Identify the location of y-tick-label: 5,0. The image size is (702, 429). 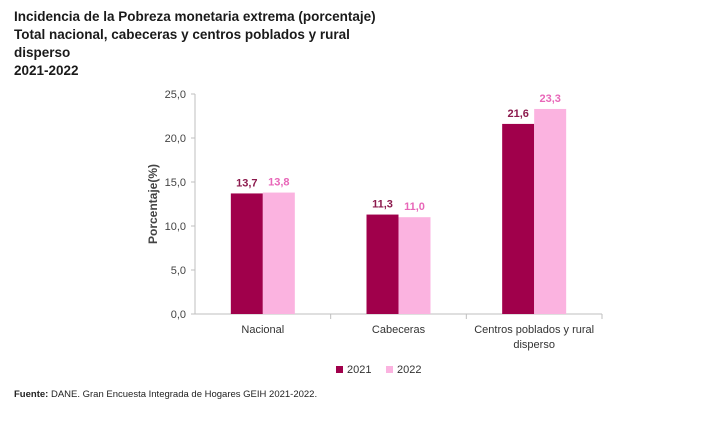
(178, 271).